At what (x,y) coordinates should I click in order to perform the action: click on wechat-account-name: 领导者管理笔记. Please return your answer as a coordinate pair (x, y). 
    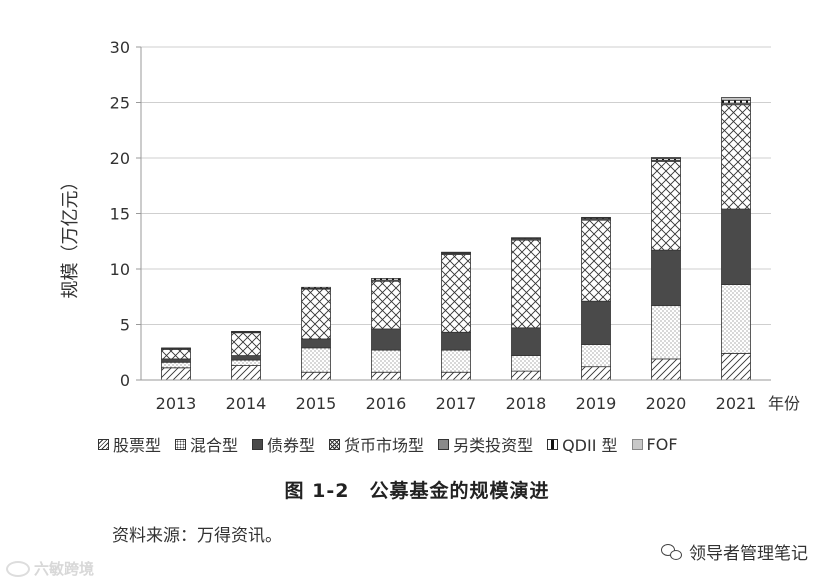
    Looking at the image, I should click on (748, 554).